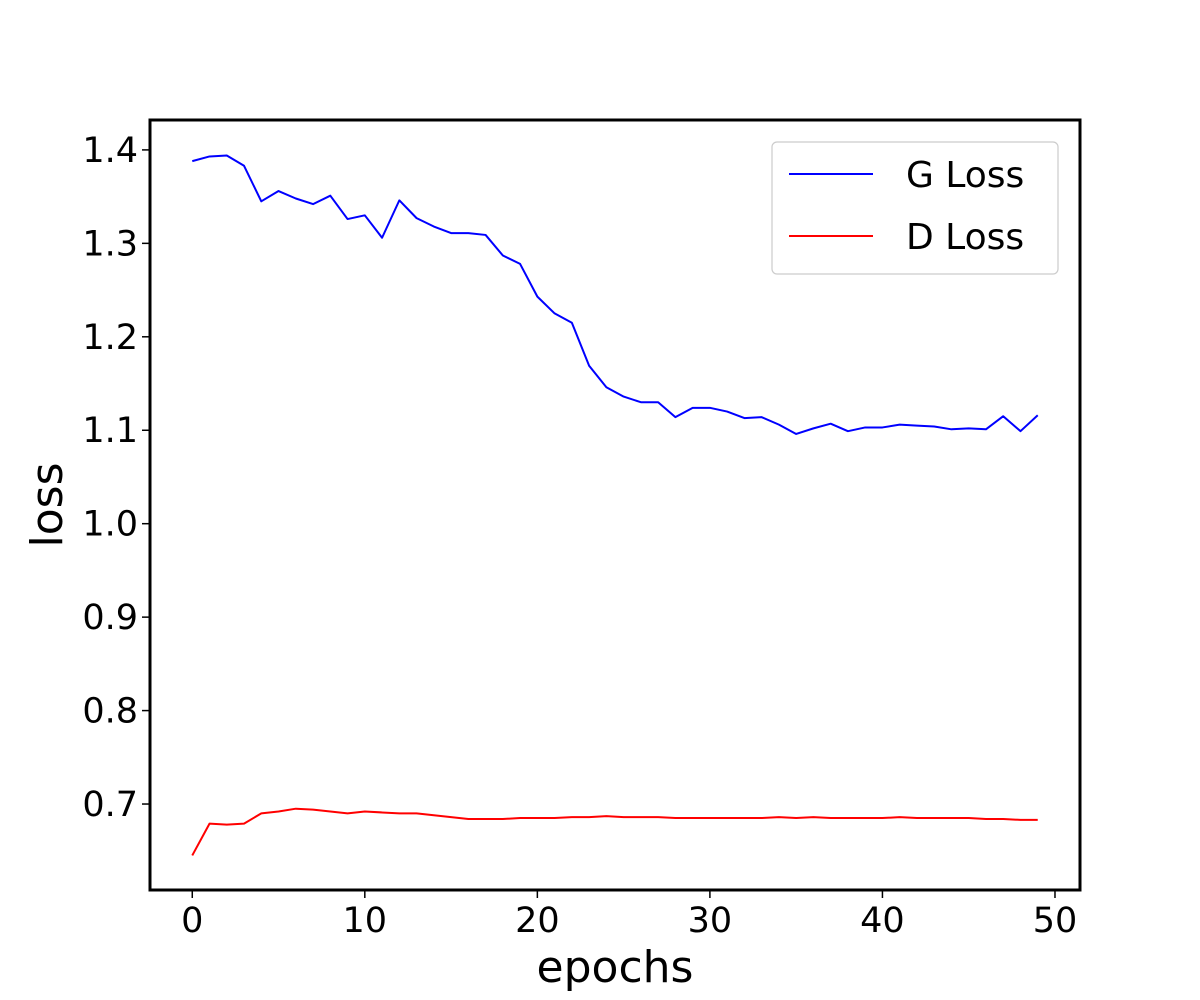  What do you see at coordinates (110, 525) in the screenshot?
I see `y-tick-label: 1.0` at bounding box center [110, 525].